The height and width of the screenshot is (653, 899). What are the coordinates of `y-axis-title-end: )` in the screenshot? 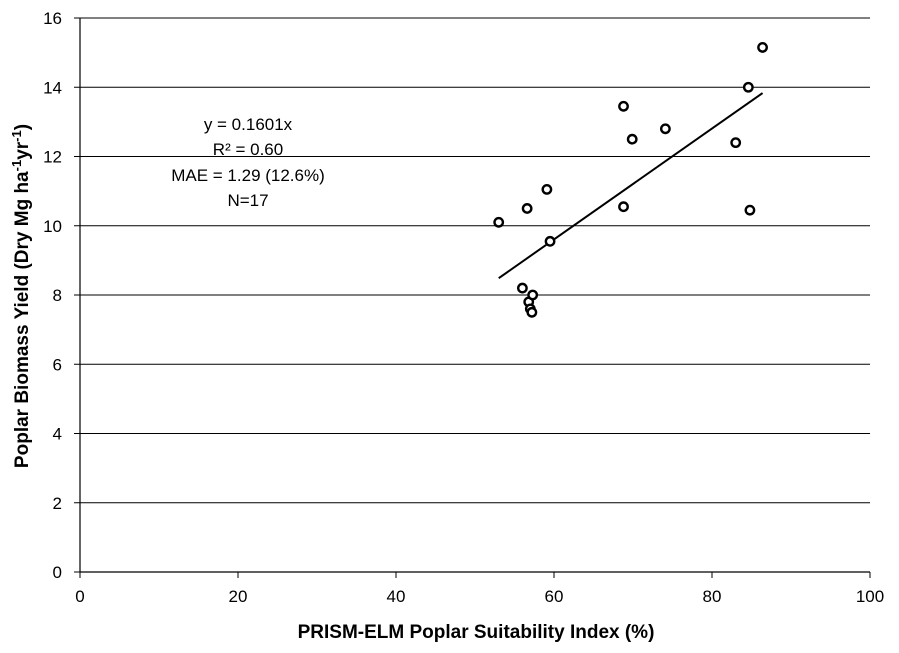 It's located at (22, 127).